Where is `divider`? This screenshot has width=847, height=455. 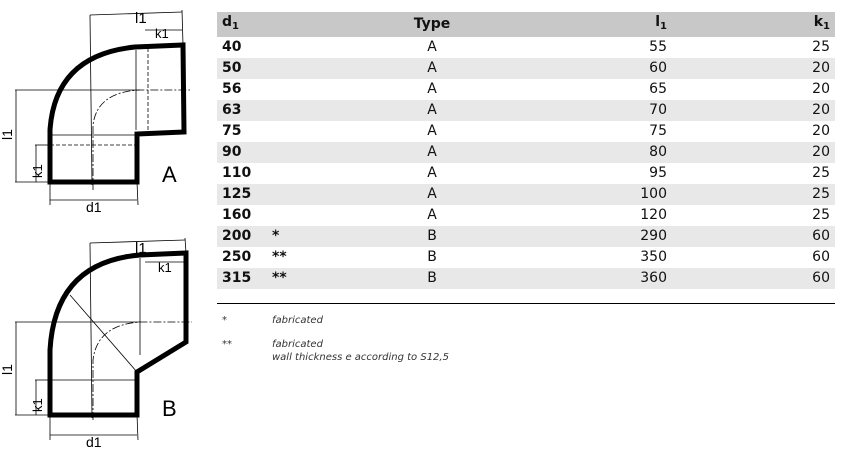
divider is located at coordinates (526, 303).